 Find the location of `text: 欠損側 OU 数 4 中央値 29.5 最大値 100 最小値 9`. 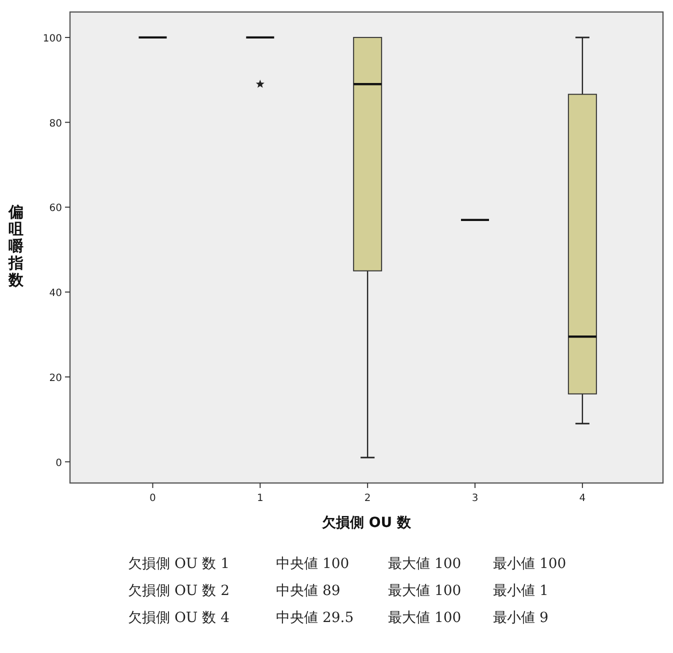

text: 欠損側 OU 数 4 中央値 29.5 最大値 100 最小値 9 is located at coordinates (338, 618).